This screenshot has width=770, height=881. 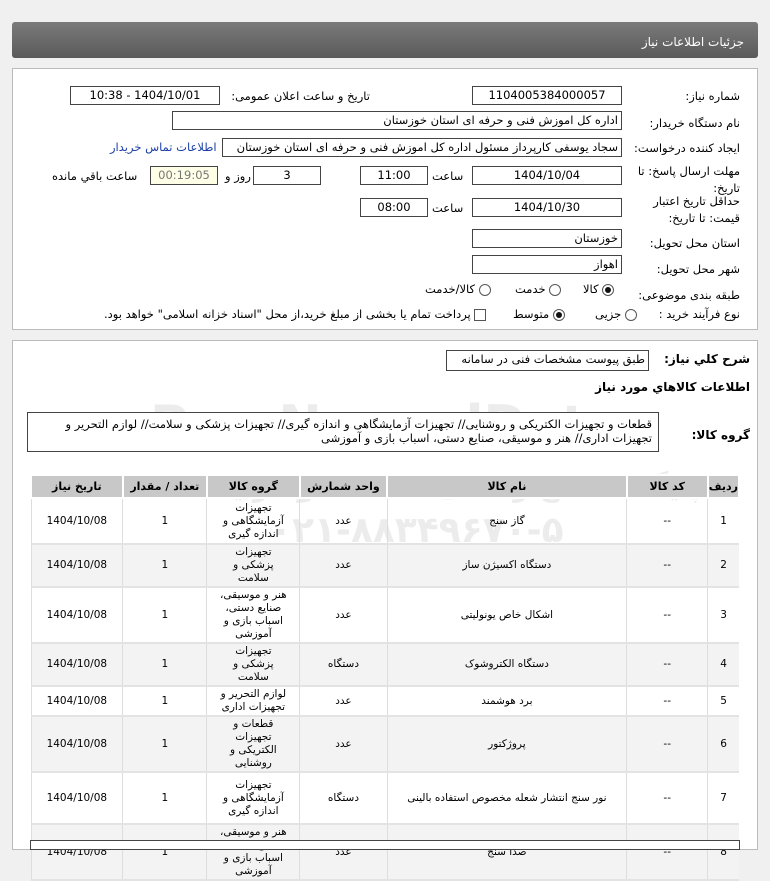 What do you see at coordinates (253, 486) in the screenshot?
I see `column-header: گروه کالا` at bounding box center [253, 486].